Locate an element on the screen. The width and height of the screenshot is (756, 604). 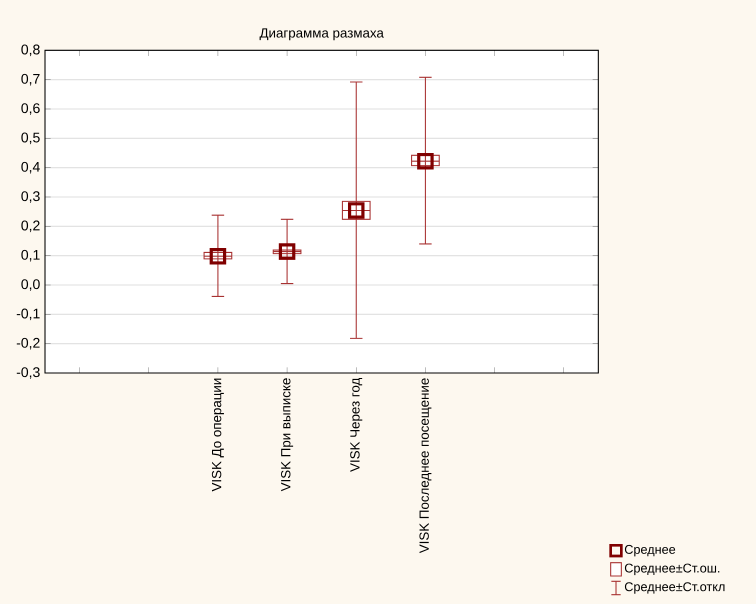
y-tick-label: 0,4 is located at coordinates (30, 168).